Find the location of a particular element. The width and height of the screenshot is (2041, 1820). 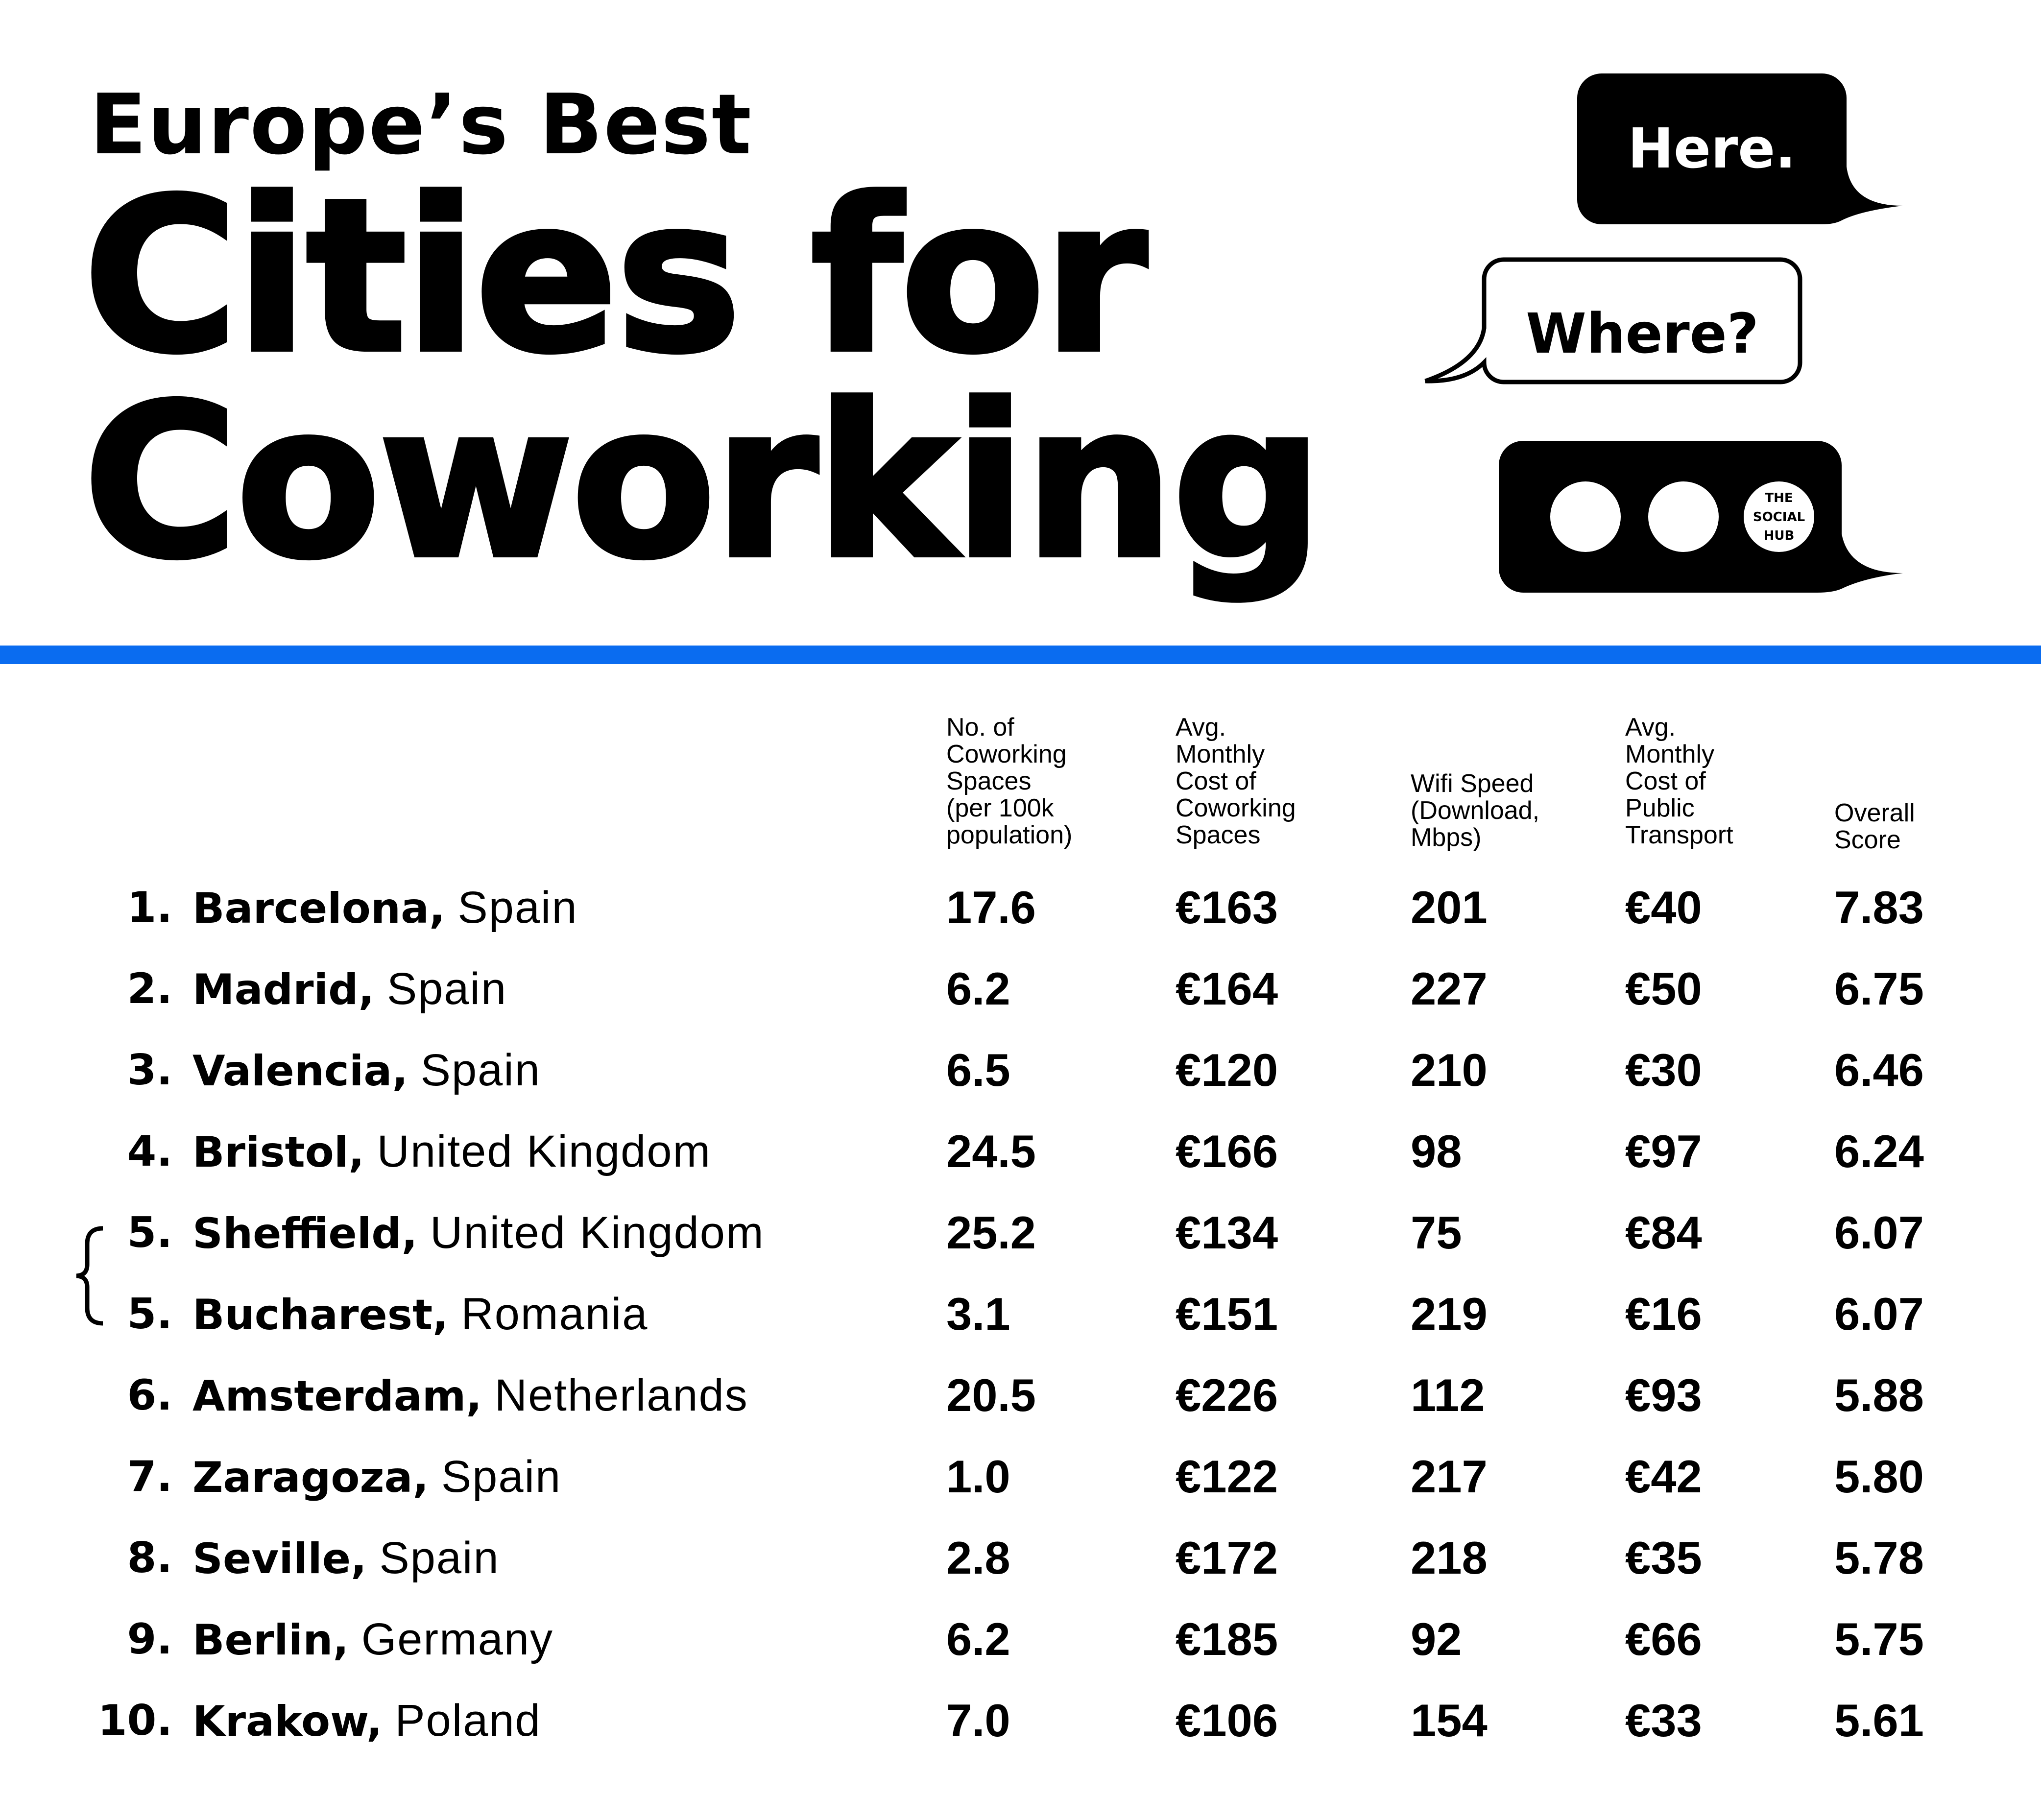

country-name: United Kingdom is located at coordinates (544, 1151).